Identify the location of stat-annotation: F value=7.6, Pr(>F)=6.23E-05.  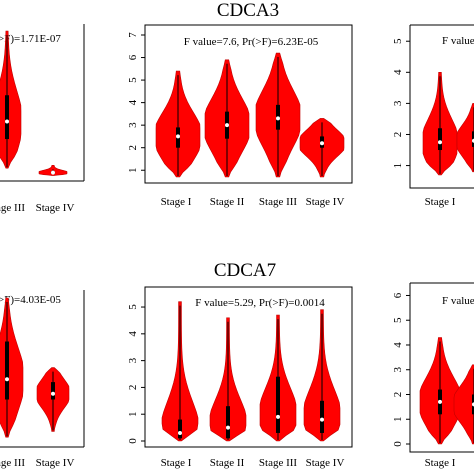
(251, 42).